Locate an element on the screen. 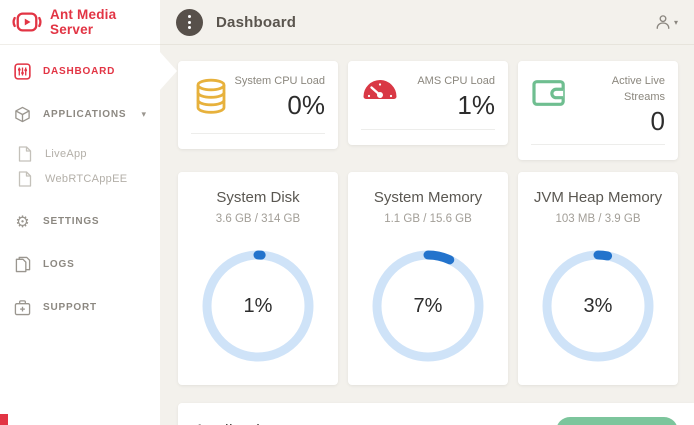 The width and height of the screenshot is (694, 425). stat-card-ams-cpu-load: AMS CPU Load 1% is located at coordinates (428, 103).